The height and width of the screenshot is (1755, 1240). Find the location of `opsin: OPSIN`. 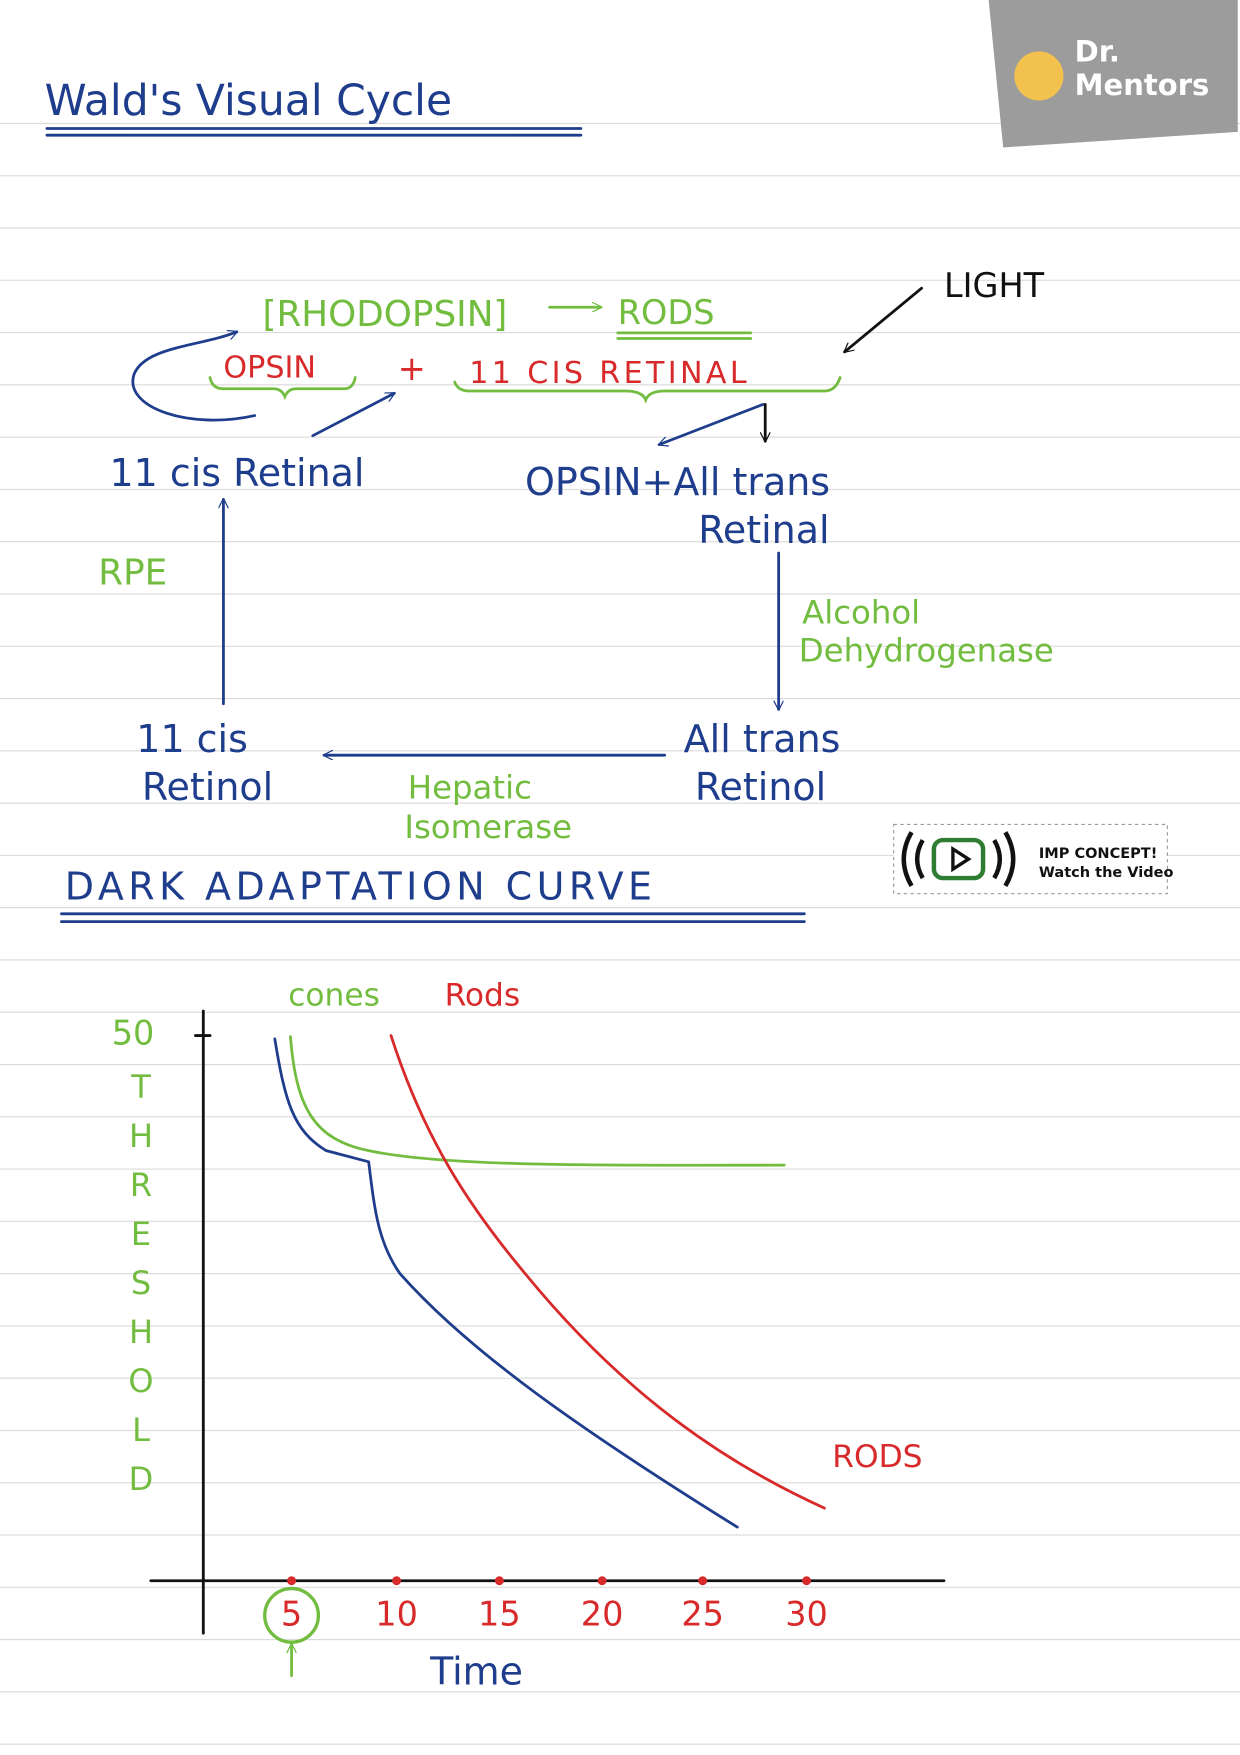

opsin: OPSIN is located at coordinates (269, 368).